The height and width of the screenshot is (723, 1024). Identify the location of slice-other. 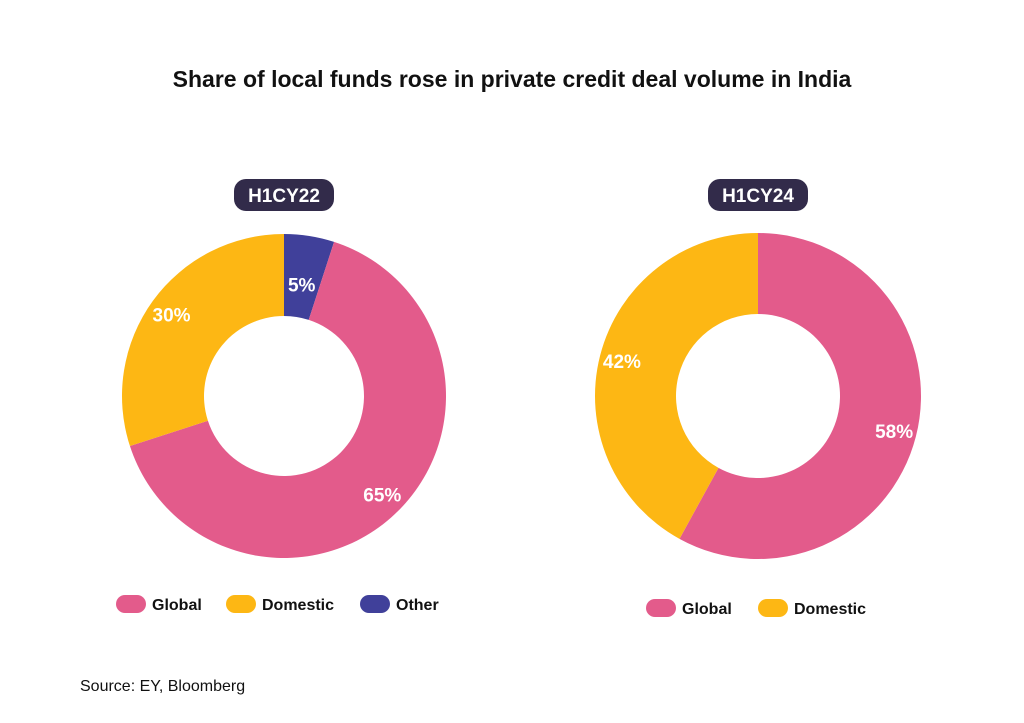
(309, 277).